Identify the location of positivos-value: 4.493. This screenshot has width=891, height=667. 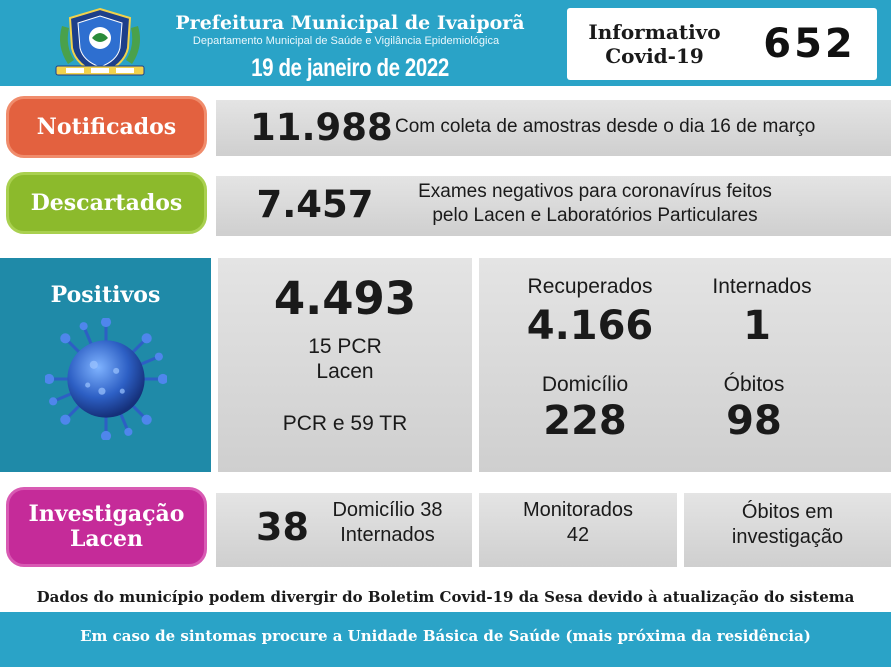
(345, 298).